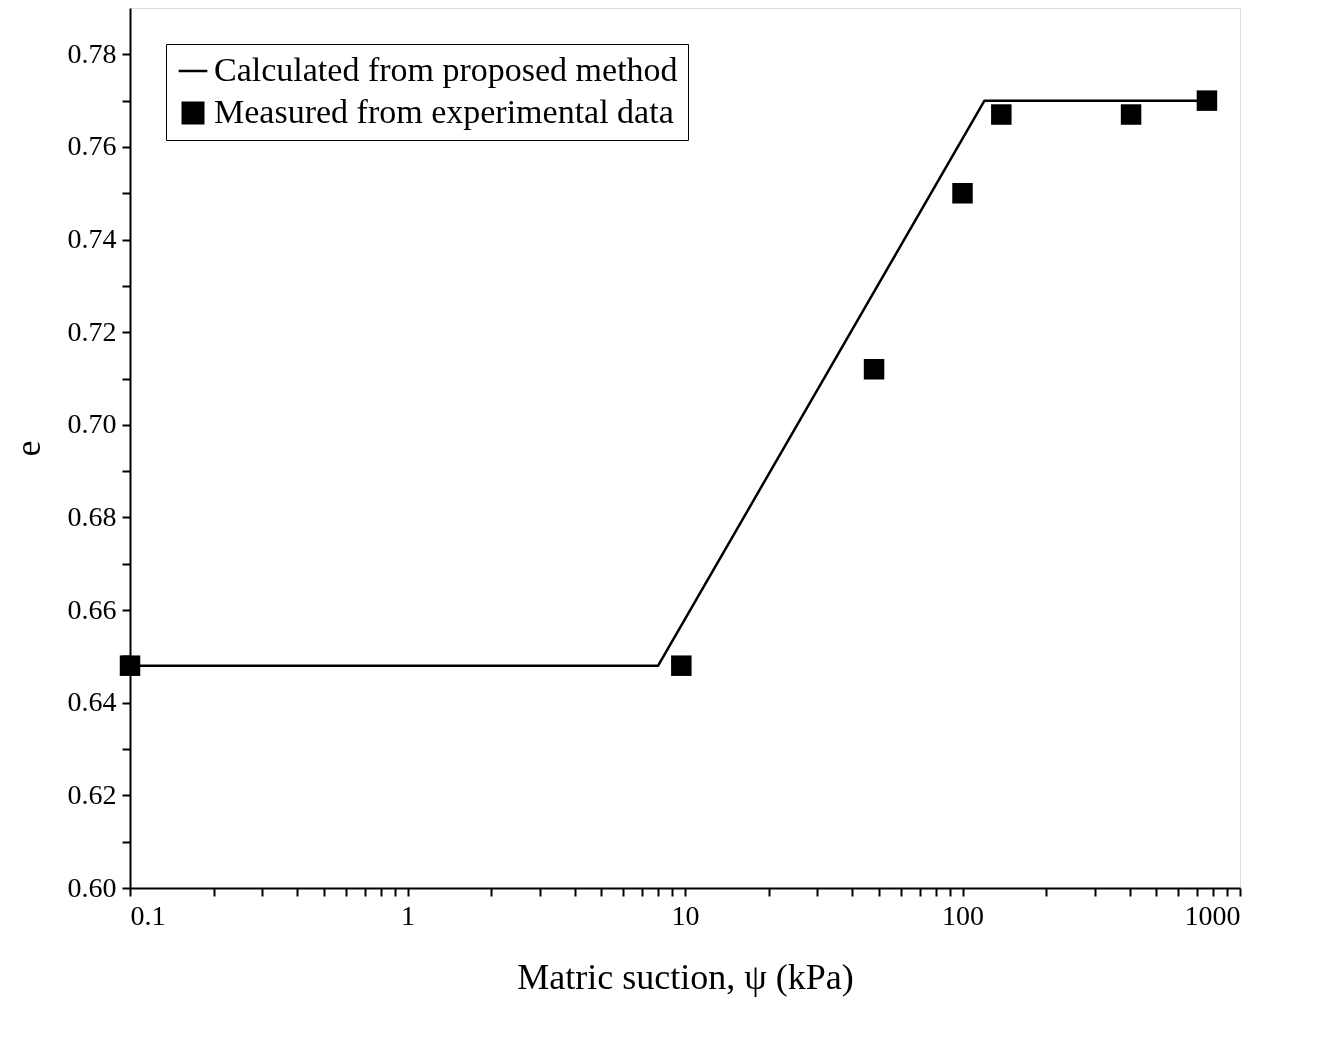 The image size is (1317, 1052). Describe the element at coordinates (92, 331) in the screenshot. I see `y-tick-label: 0.72` at that location.